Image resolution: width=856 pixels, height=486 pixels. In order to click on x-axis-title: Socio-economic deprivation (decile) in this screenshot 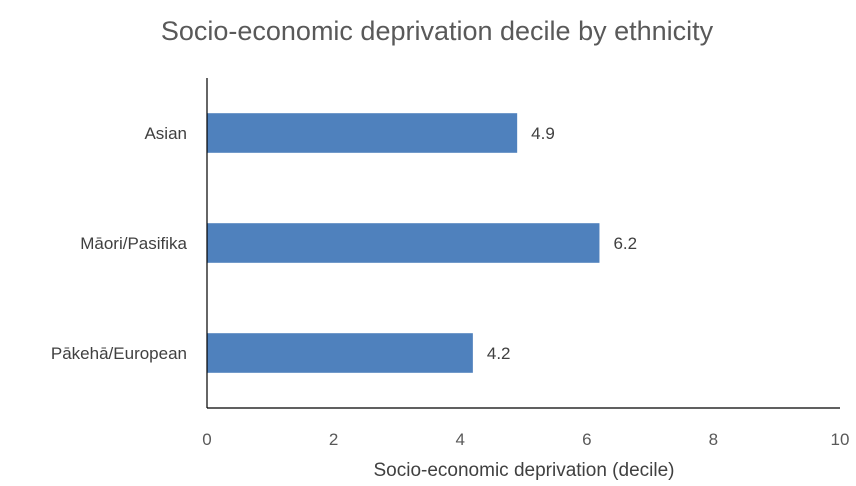, I will do `click(524, 470)`.